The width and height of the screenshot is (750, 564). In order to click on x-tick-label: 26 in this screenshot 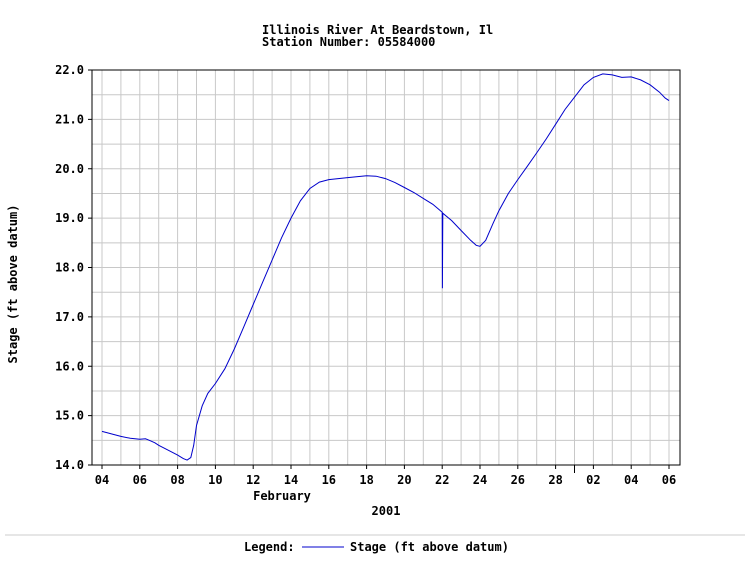, I will do `click(518, 480)`.